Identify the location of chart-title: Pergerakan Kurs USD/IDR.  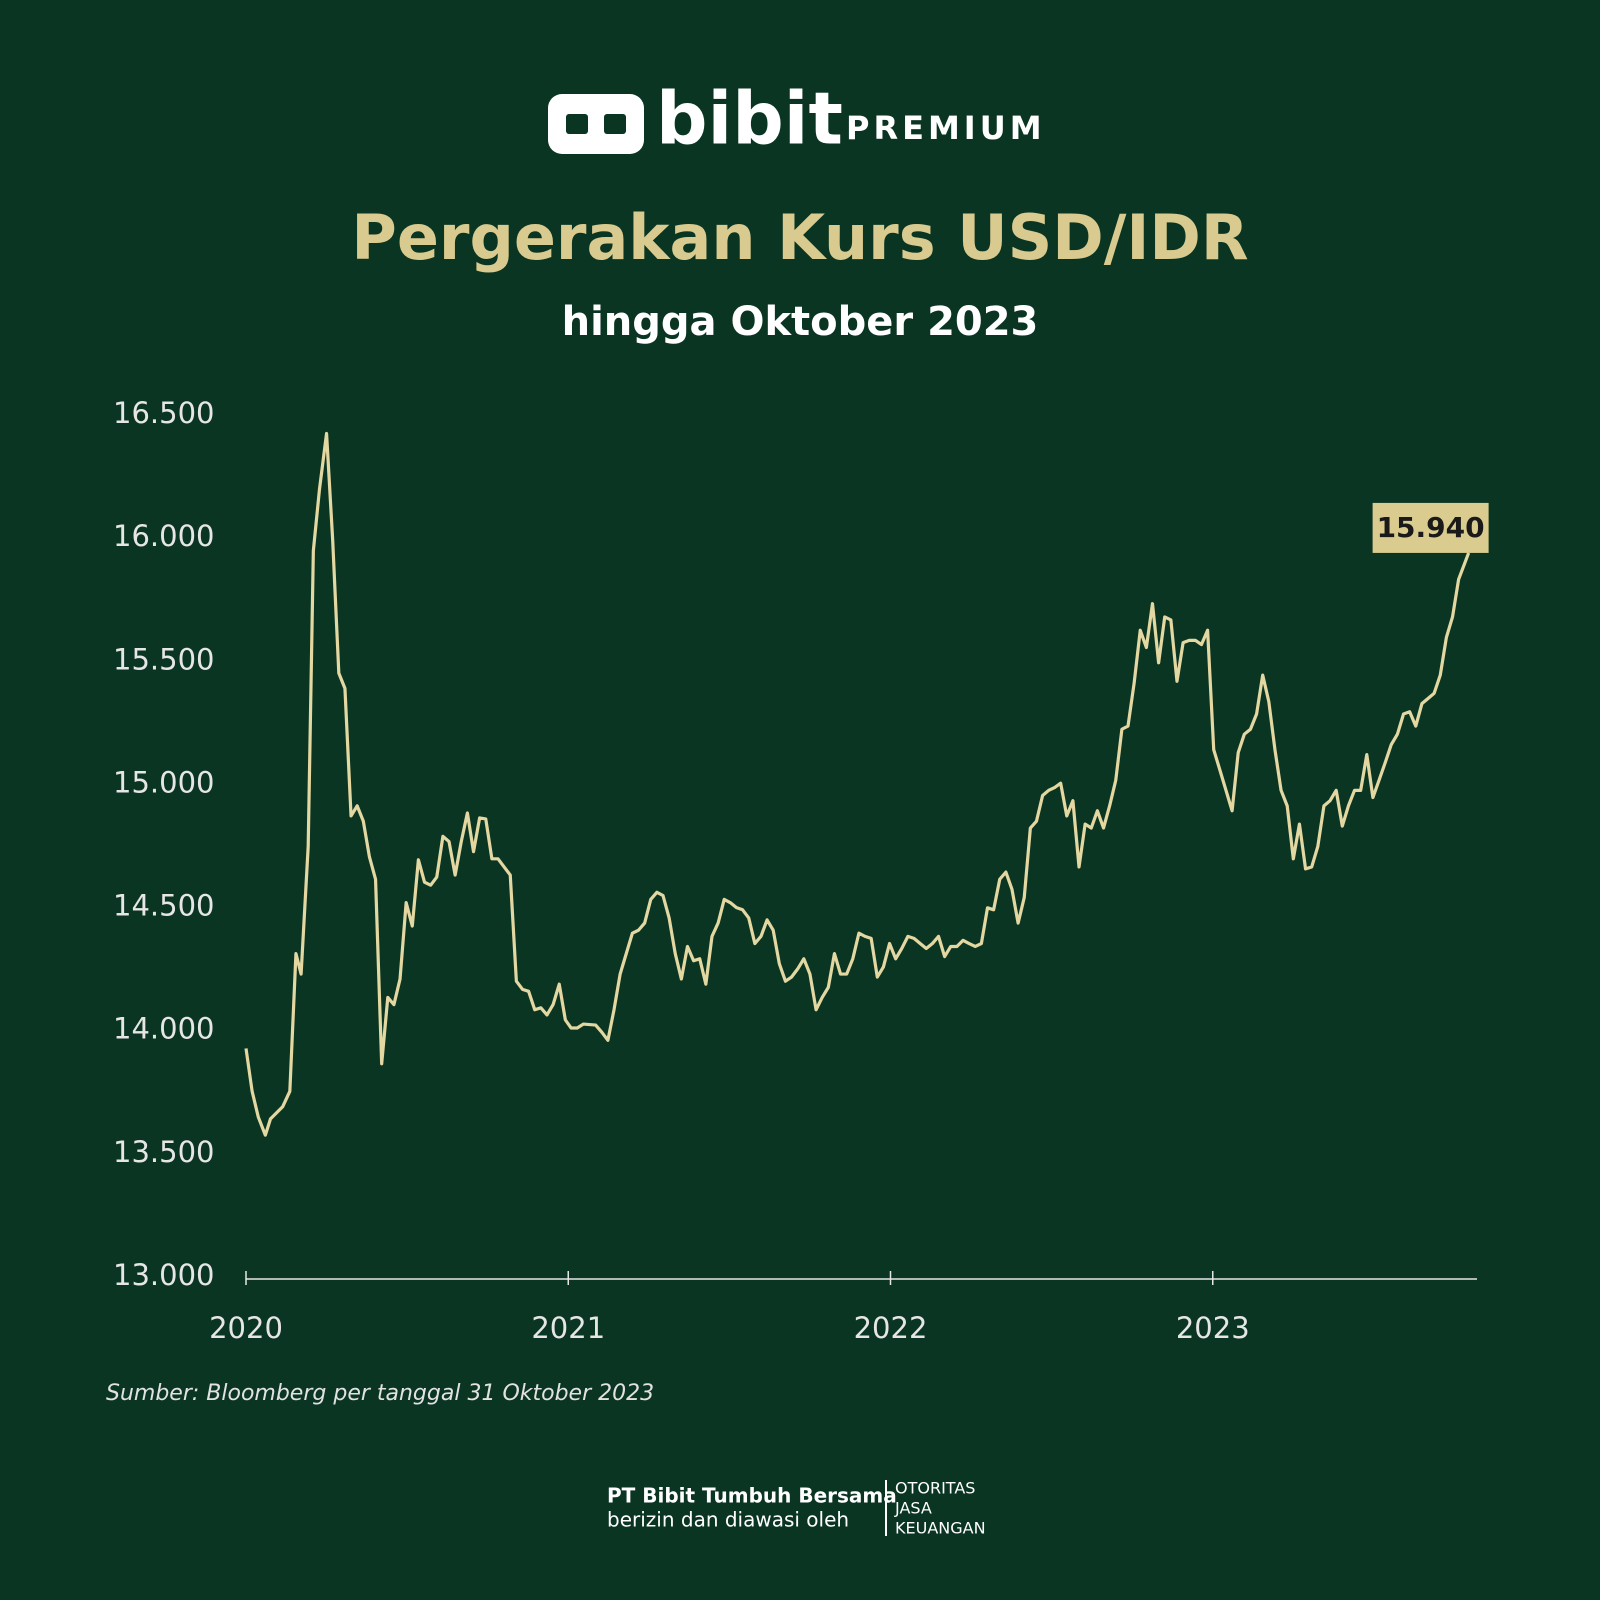
(799, 237).